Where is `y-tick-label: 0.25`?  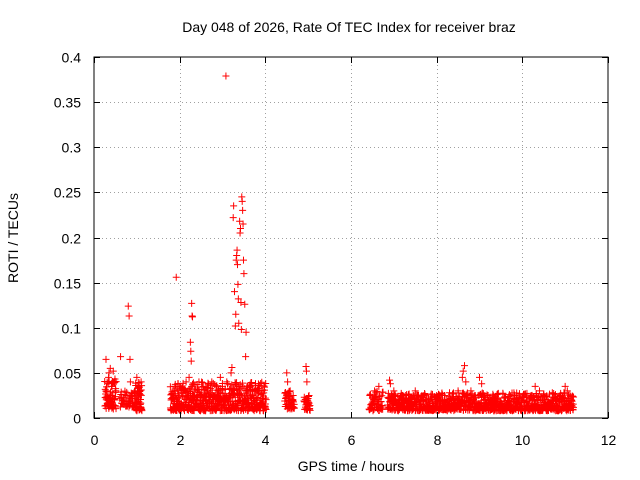
y-tick-label: 0.25 is located at coordinates (67, 193).